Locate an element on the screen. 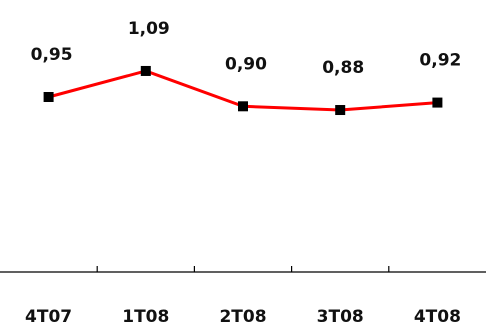 The width and height of the screenshot is (486, 330). data-label: 0,90 is located at coordinates (246, 64).